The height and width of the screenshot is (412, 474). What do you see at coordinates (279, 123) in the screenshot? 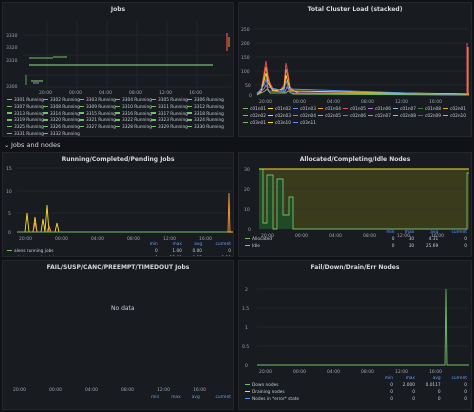
I see `legend-item: c03n10` at bounding box center [279, 123].